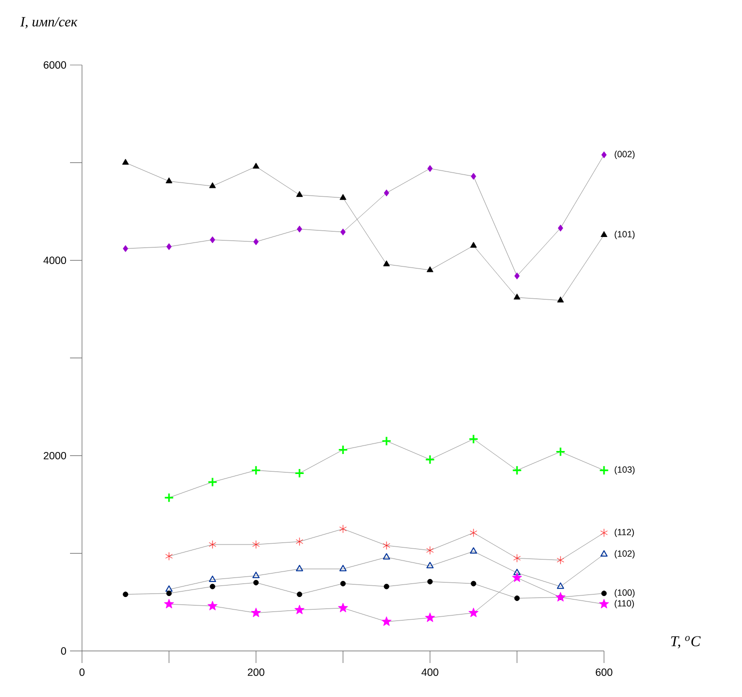  Describe the element at coordinates (624, 155) in the screenshot. I see `series-label: (002)` at that location.